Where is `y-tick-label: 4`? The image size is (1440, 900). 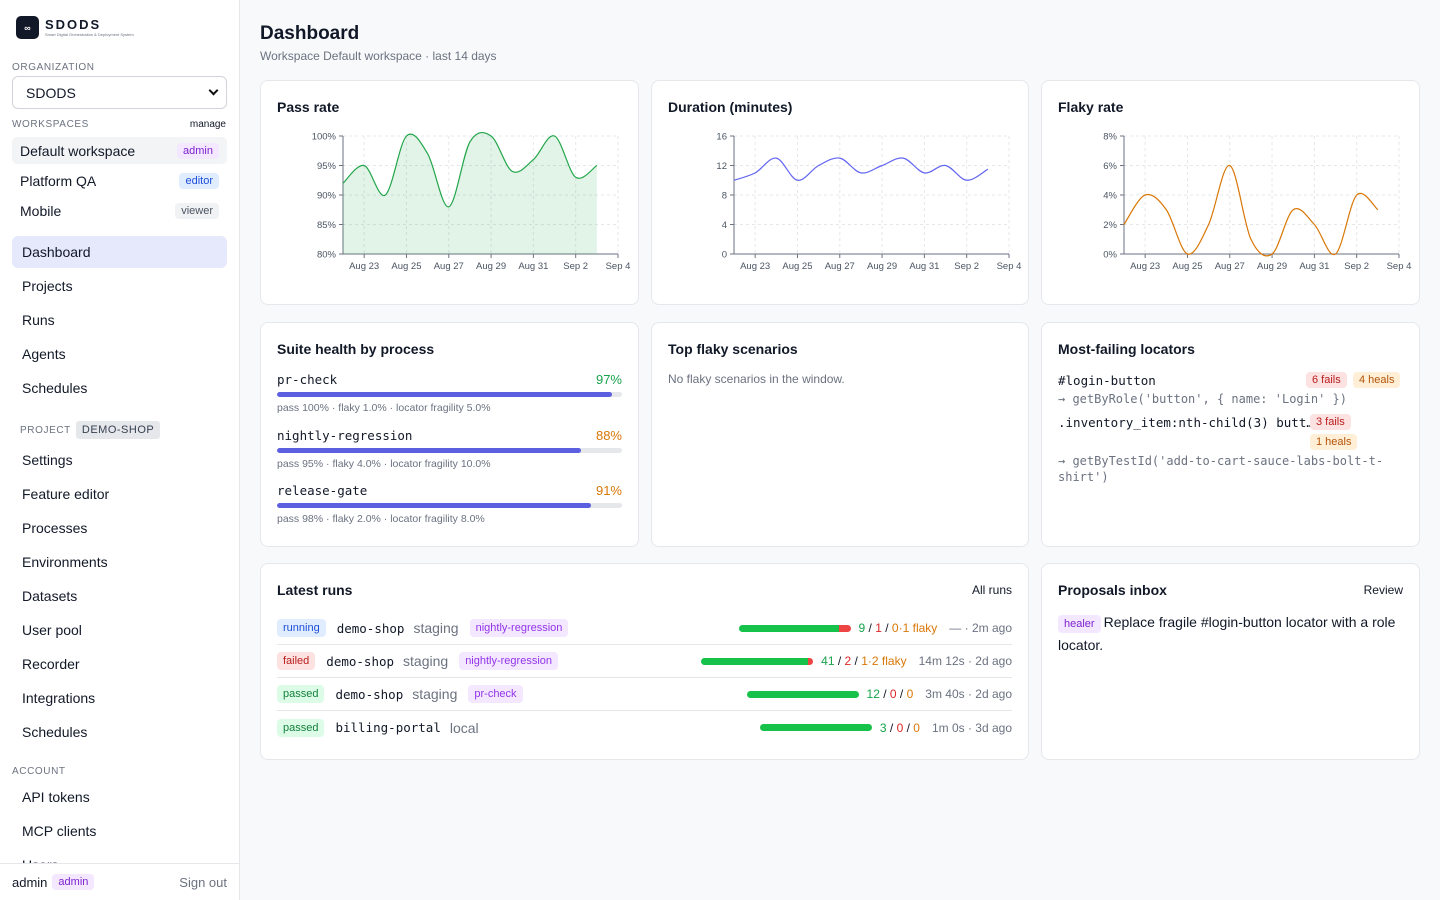
y-tick-label: 4 is located at coordinates (724, 225).